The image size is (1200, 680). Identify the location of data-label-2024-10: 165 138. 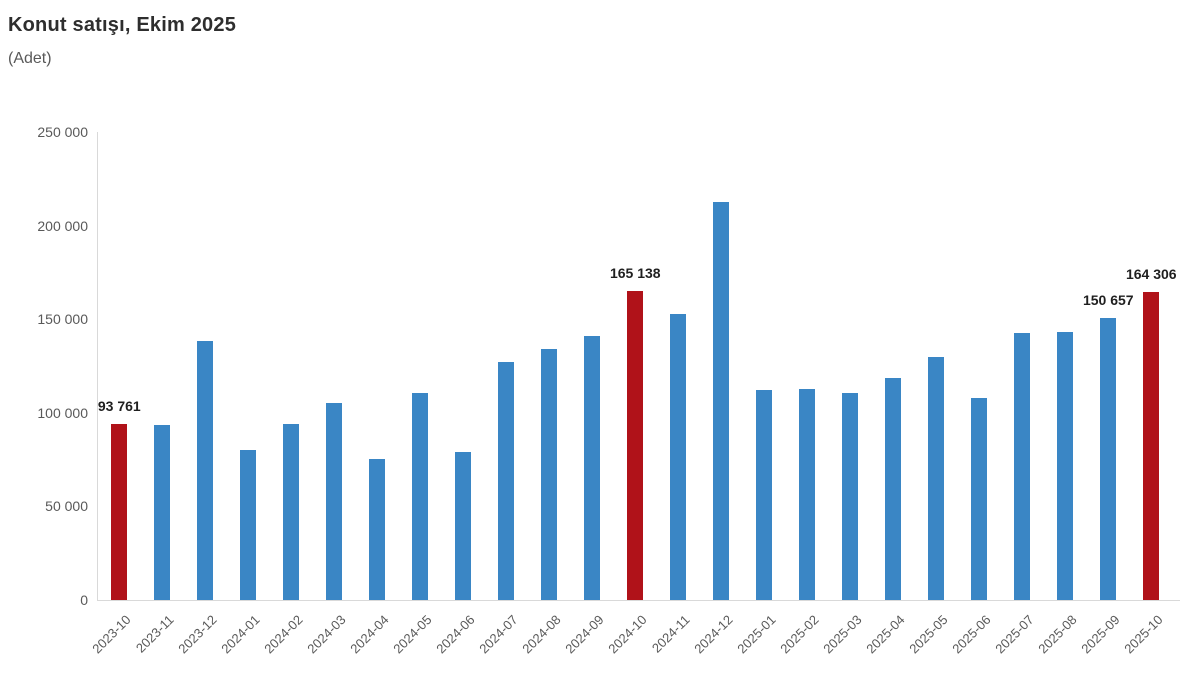
(635, 272).